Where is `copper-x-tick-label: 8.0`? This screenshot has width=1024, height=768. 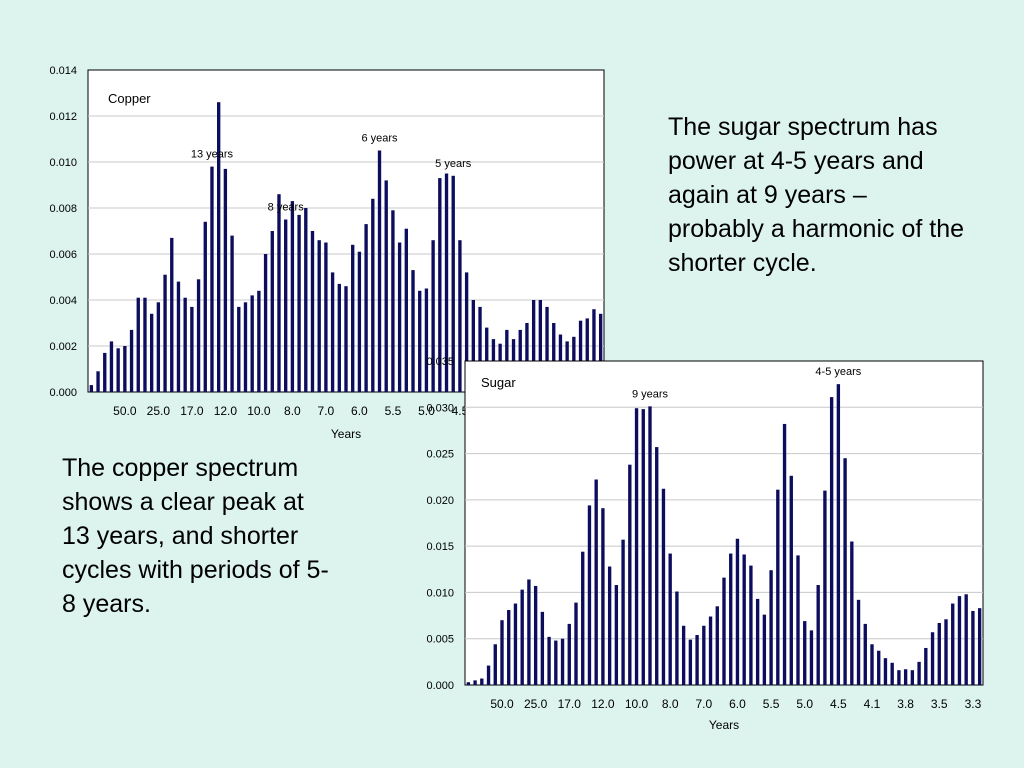 copper-x-tick-label: 8.0 is located at coordinates (292, 411).